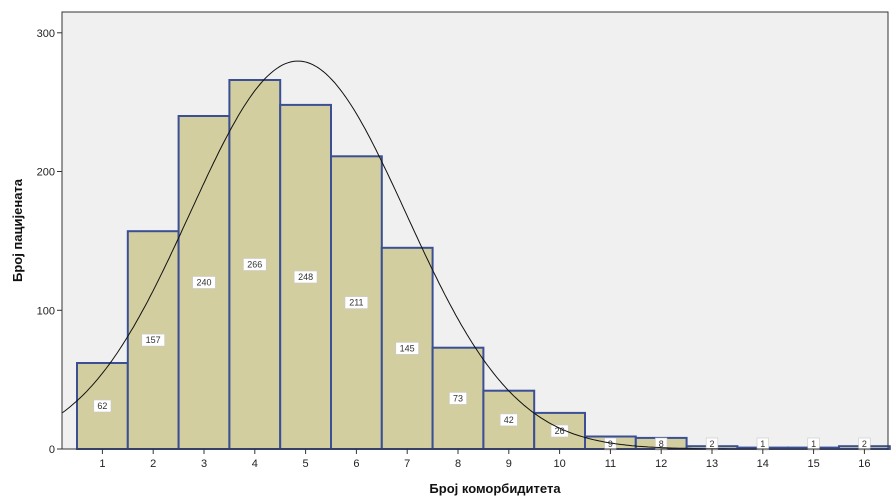  Describe the element at coordinates (407, 464) in the screenshot. I see `x-tick-label-7: 7` at that location.